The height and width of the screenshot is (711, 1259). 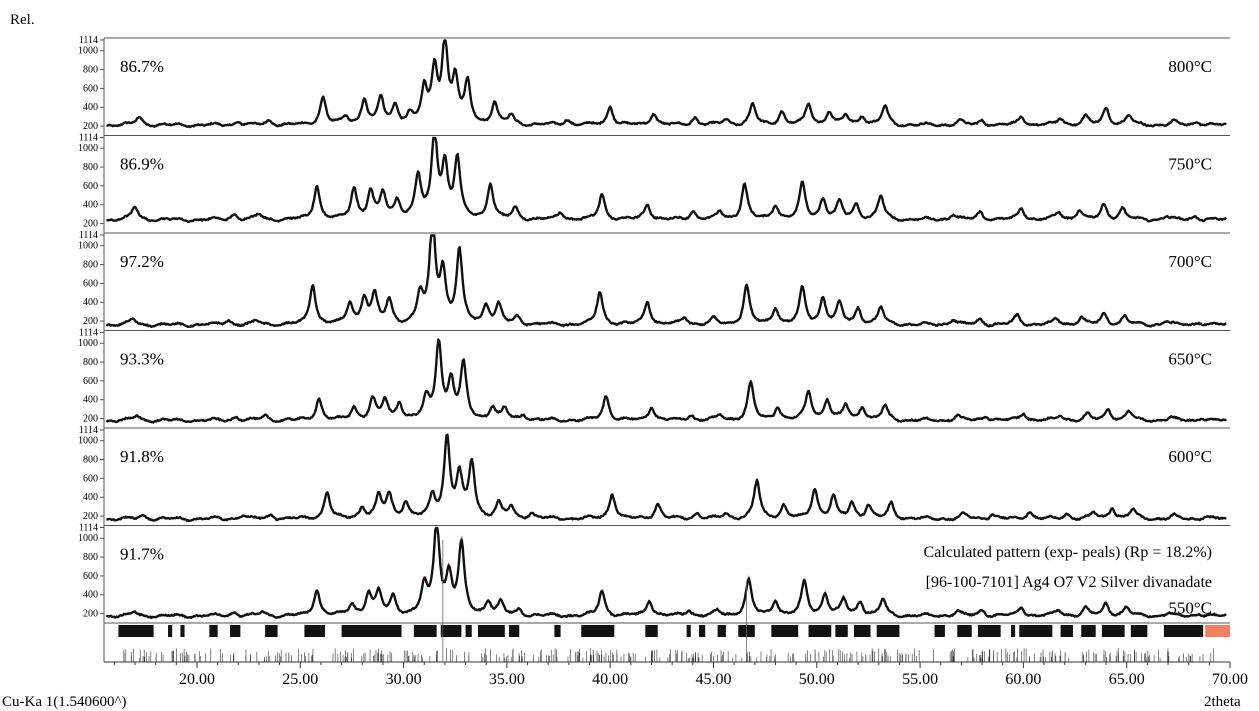 I want to click on reference-marker-swatch, so click(x=1217, y=631).